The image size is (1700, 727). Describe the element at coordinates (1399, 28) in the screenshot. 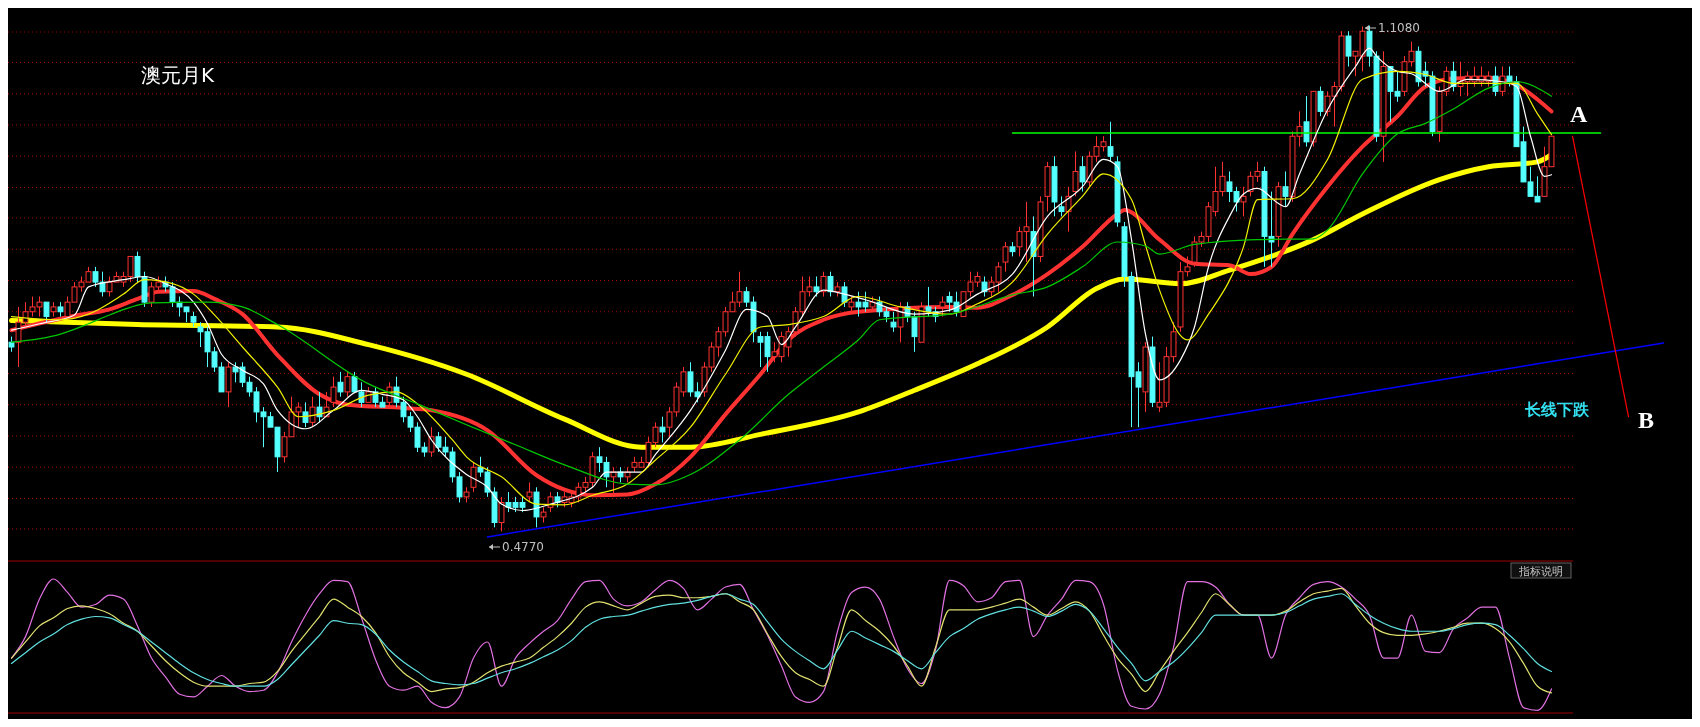

I see `annotation: 1.1080` at that location.